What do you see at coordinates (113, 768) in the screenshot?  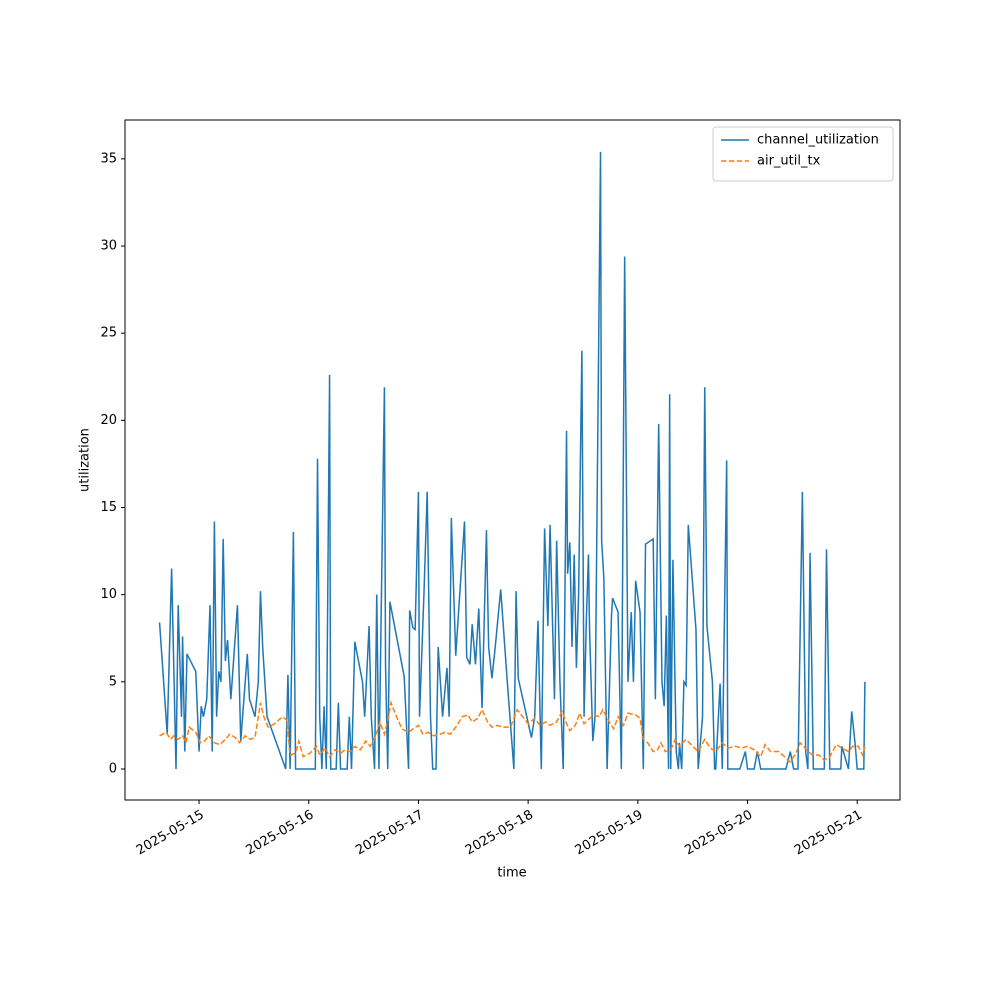 I see `y-tick-label: 0` at bounding box center [113, 768].